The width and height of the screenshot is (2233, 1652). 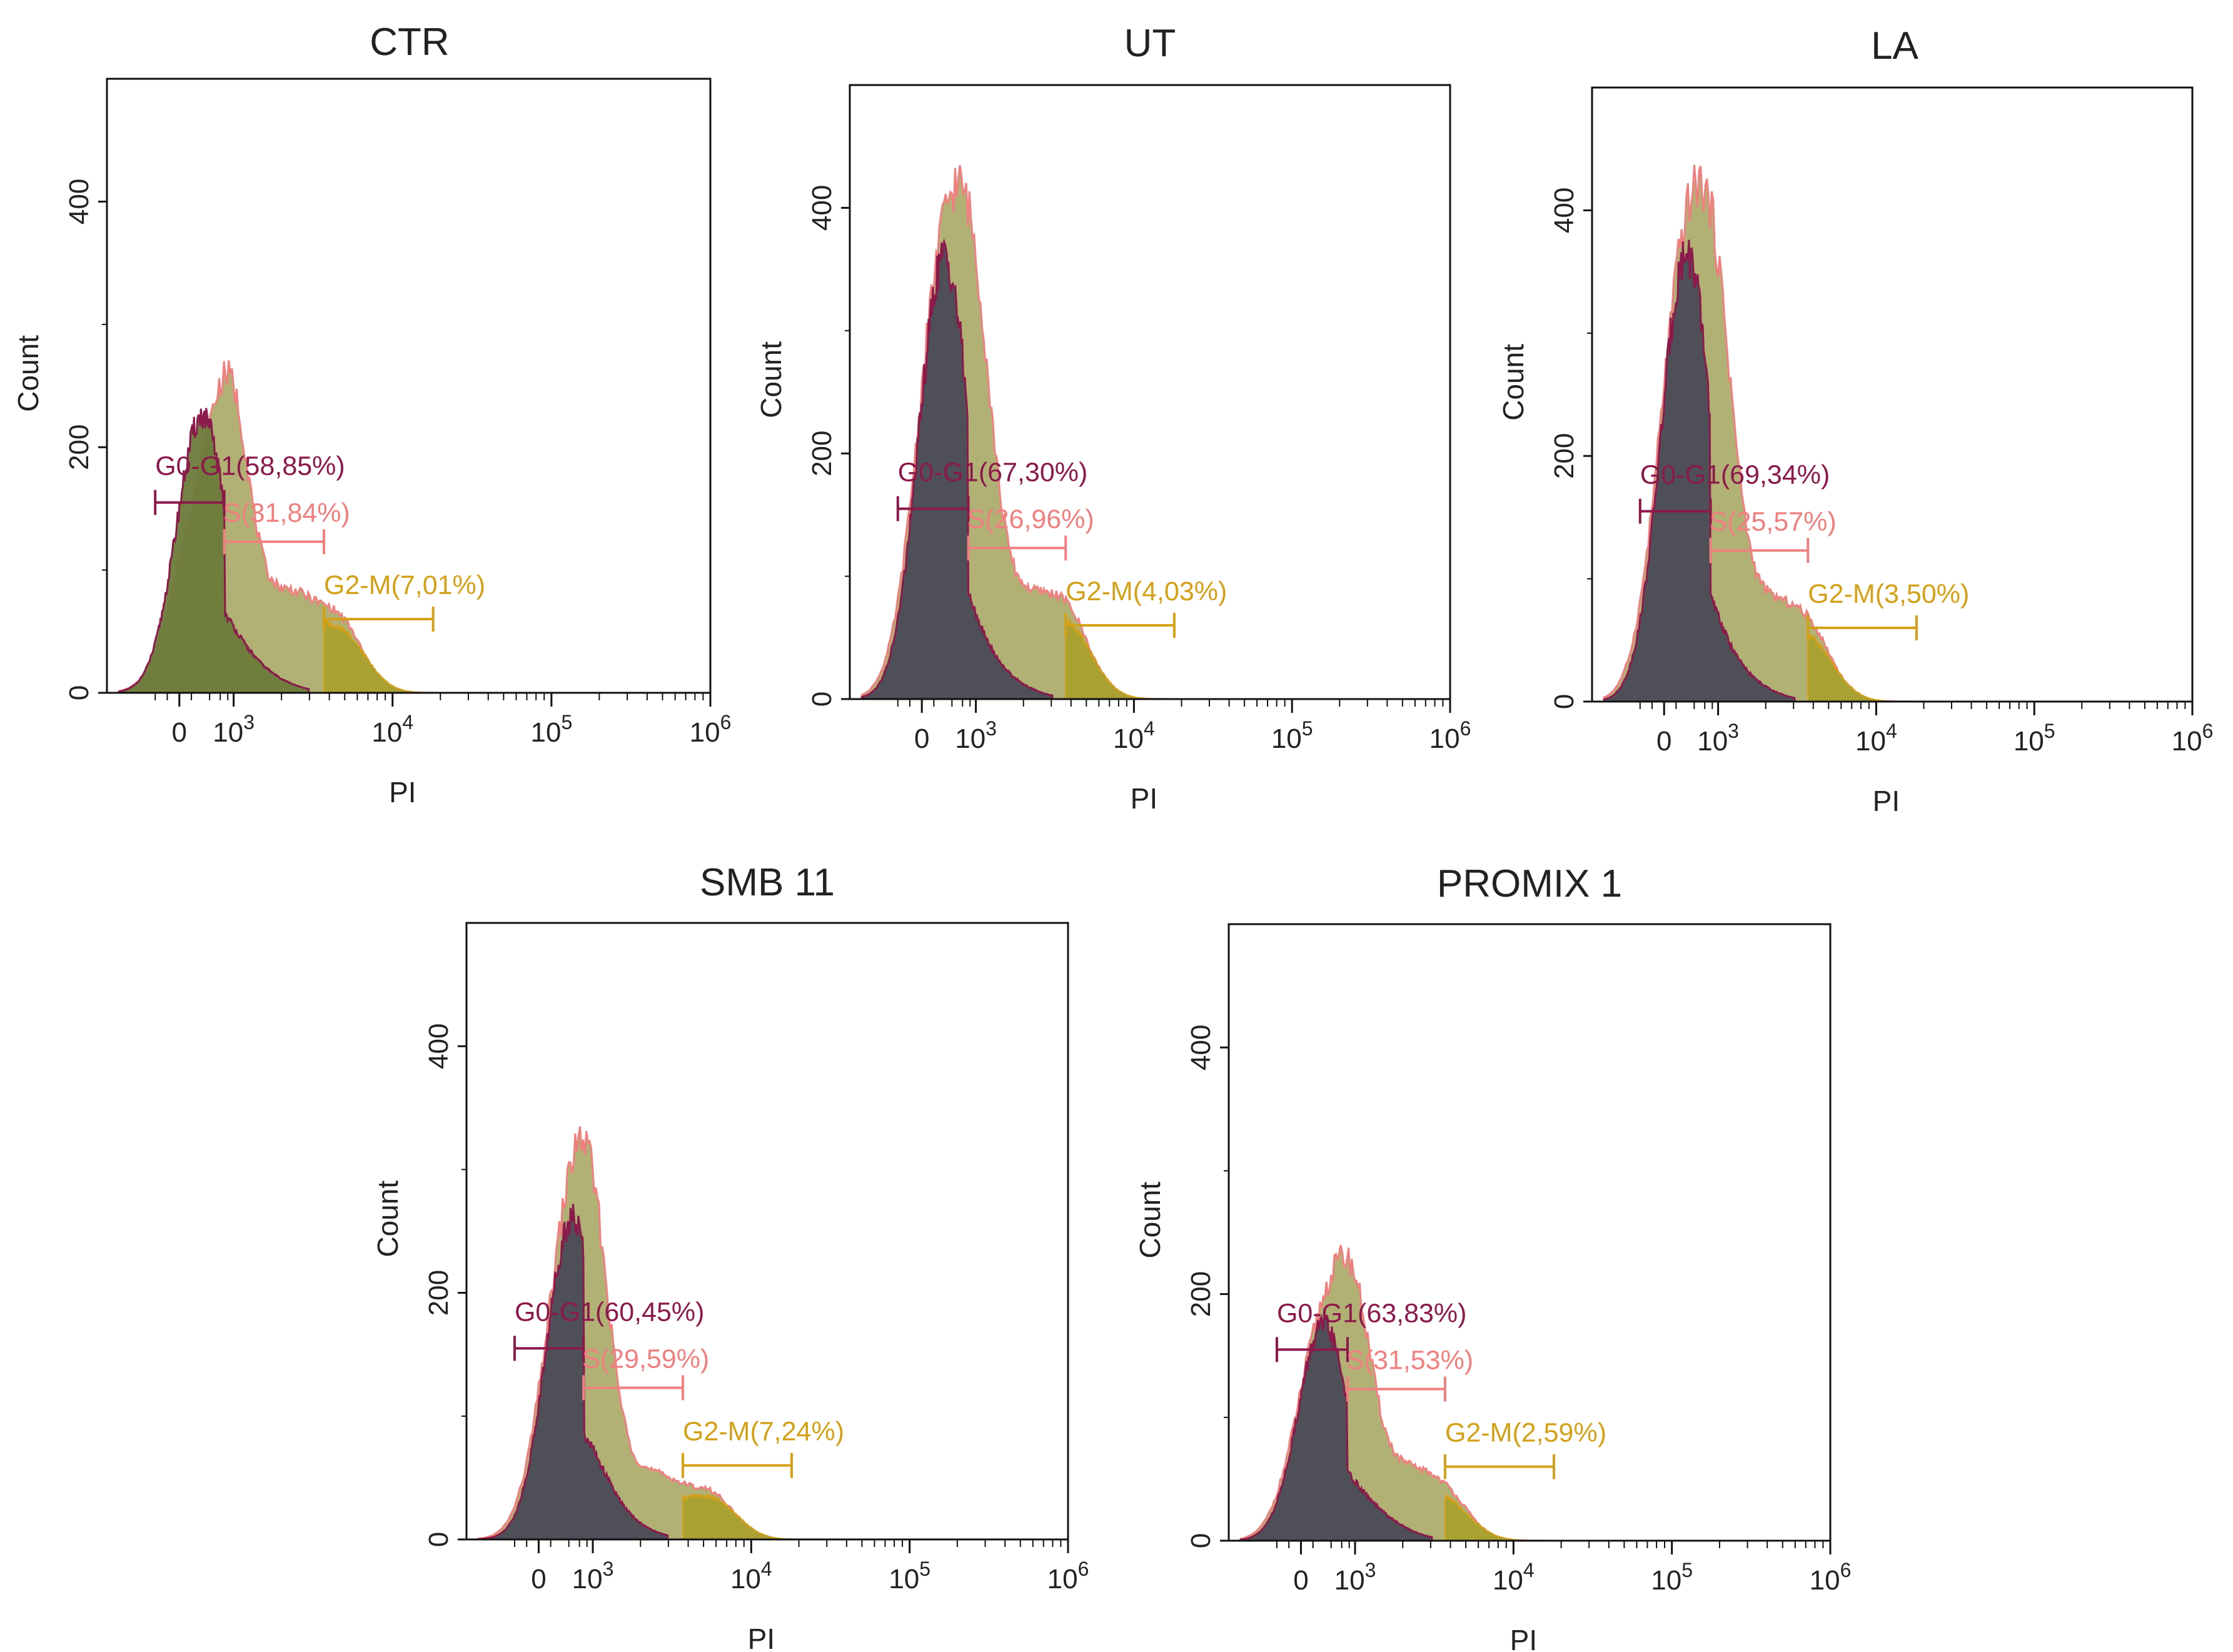 I want to click on gate-s: S(31,84%), so click(x=286, y=526).